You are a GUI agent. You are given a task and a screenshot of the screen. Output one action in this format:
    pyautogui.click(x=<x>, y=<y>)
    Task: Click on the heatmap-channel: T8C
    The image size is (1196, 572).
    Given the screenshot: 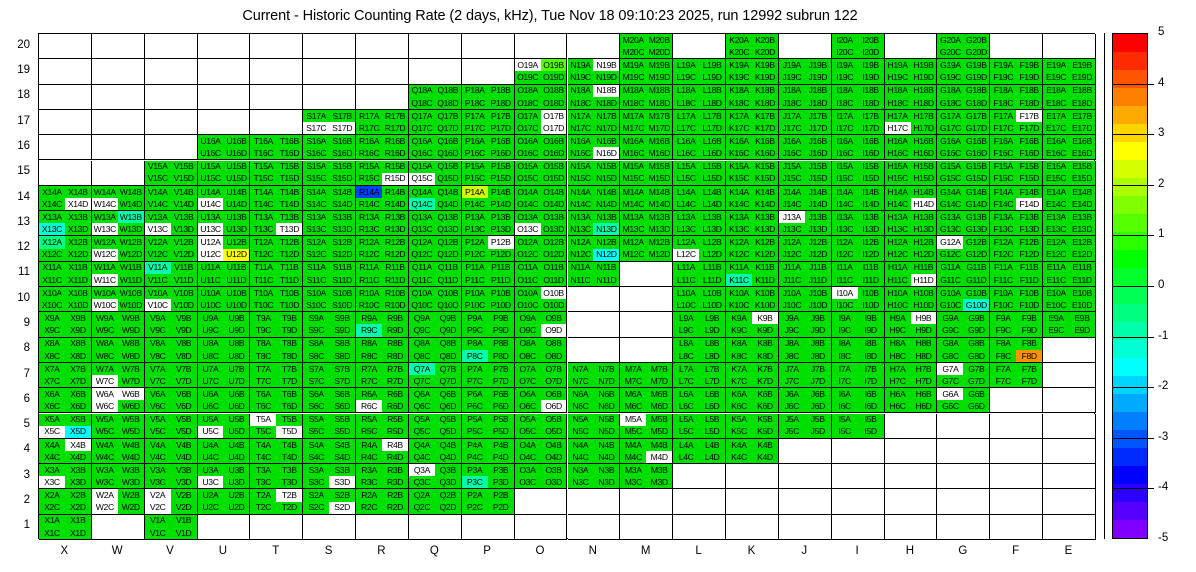 What is the action you would take?
    pyautogui.click(x=263, y=355)
    